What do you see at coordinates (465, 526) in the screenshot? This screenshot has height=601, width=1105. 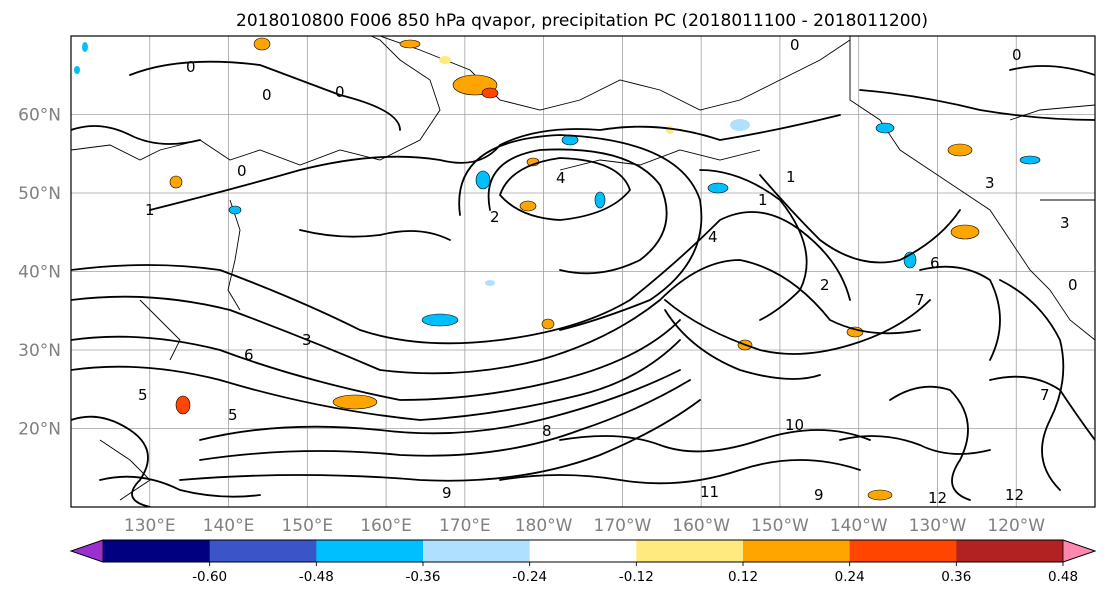 I see `lon-tick-label: 170°E` at bounding box center [465, 526].